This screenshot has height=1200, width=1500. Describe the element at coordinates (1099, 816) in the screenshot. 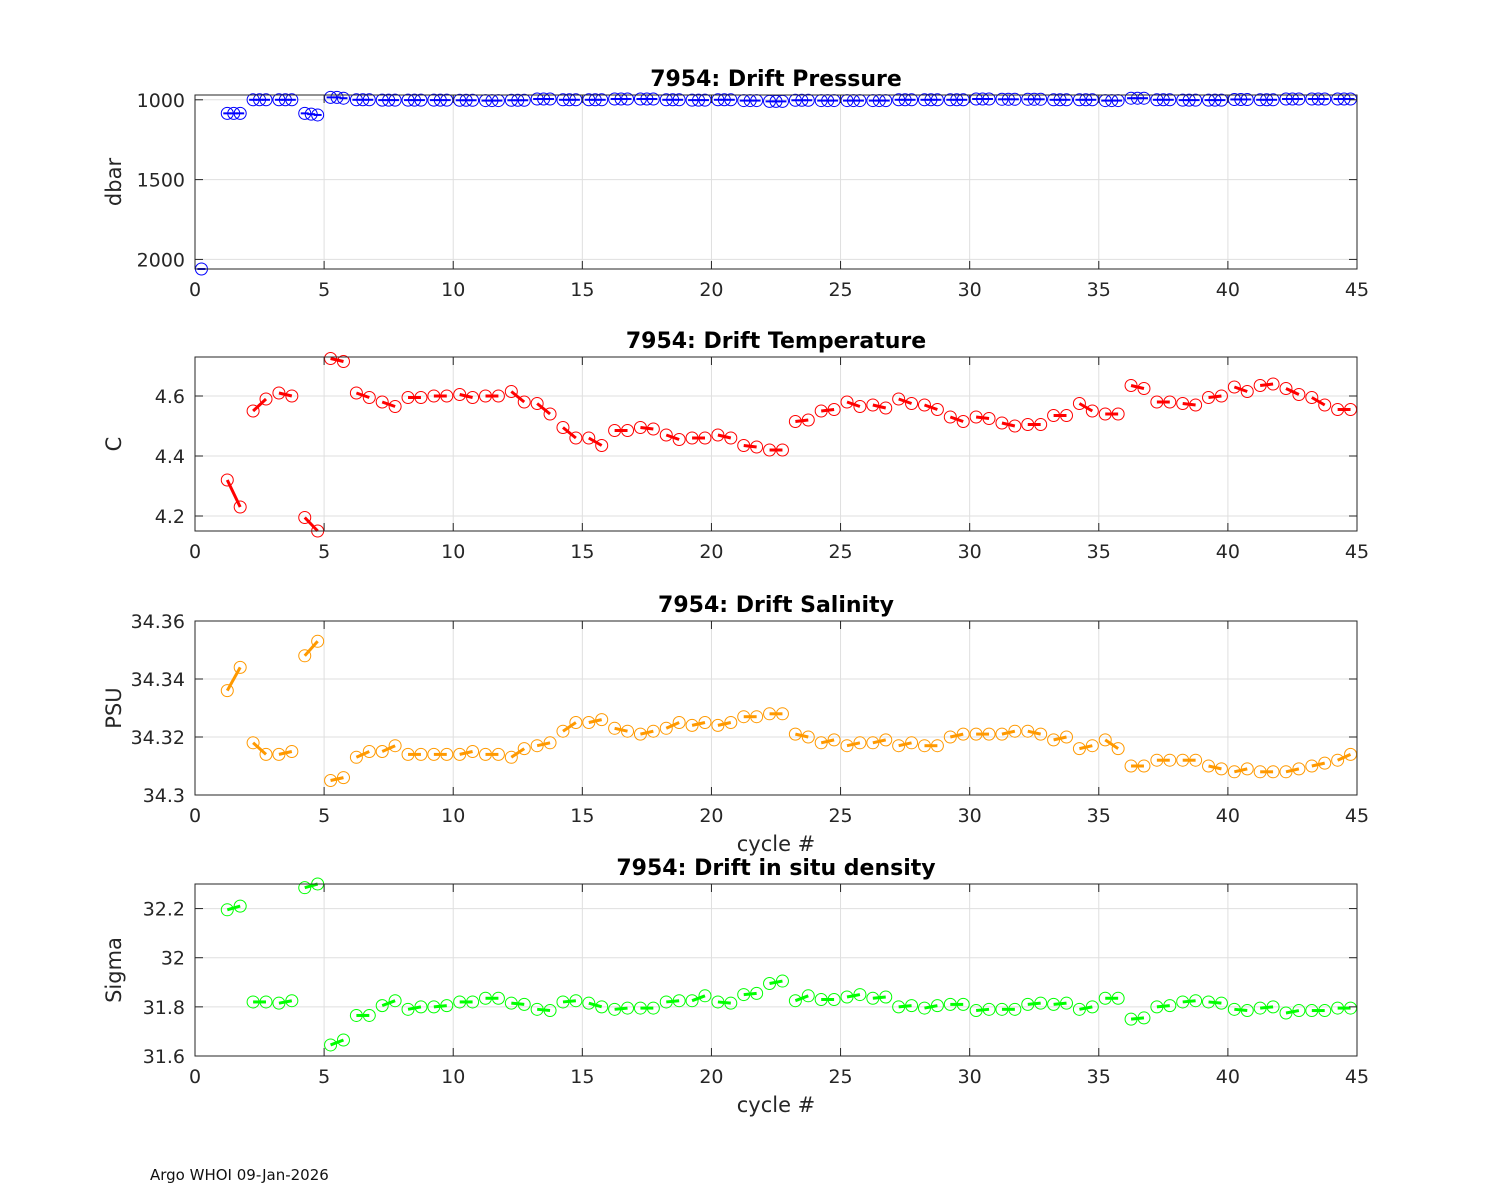

I see `x-tick-label: 35` at that location.